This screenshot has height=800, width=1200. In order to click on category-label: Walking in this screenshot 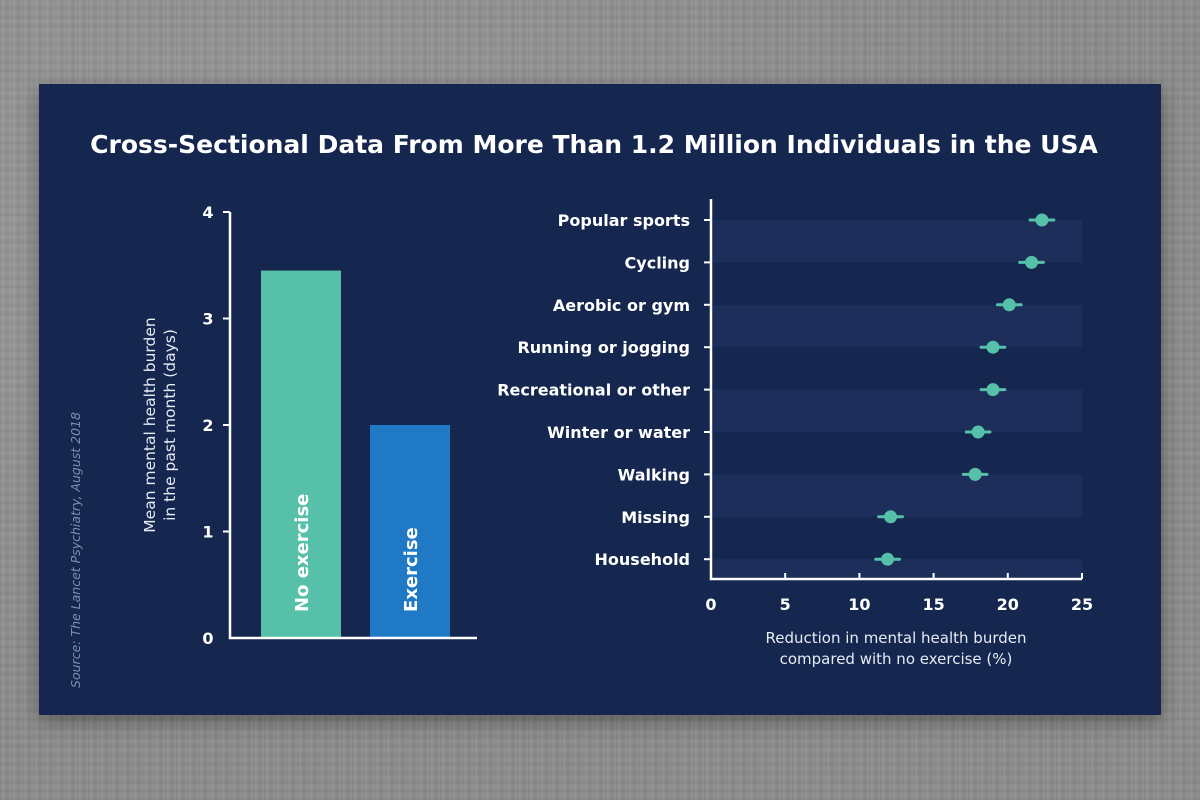, I will do `click(654, 474)`.